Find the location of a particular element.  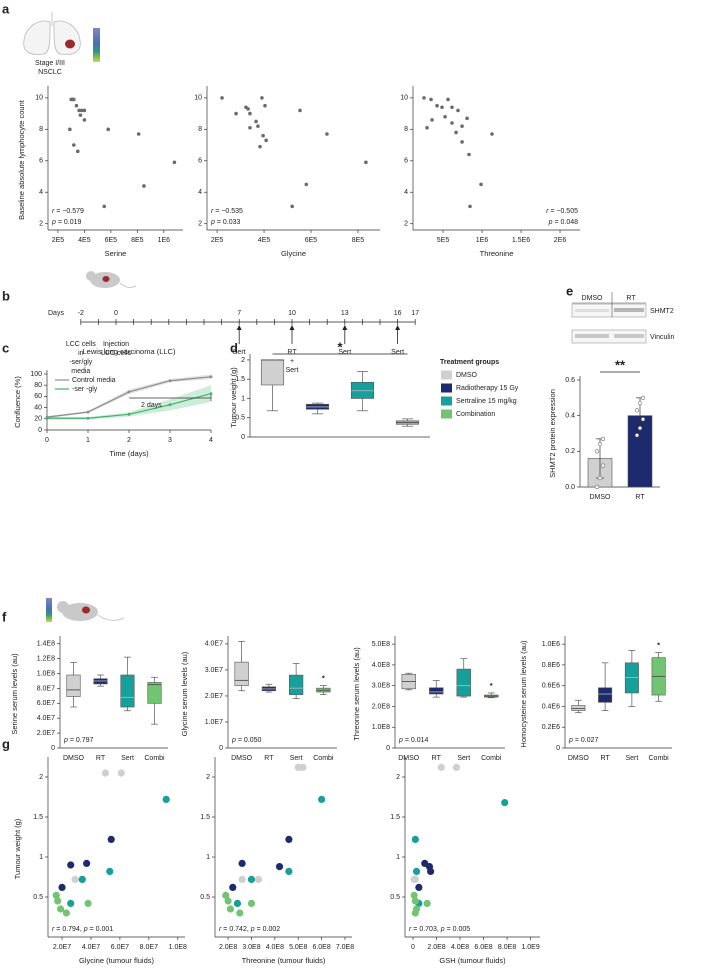

legend-label: DMSO is located at coordinates (467, 375).